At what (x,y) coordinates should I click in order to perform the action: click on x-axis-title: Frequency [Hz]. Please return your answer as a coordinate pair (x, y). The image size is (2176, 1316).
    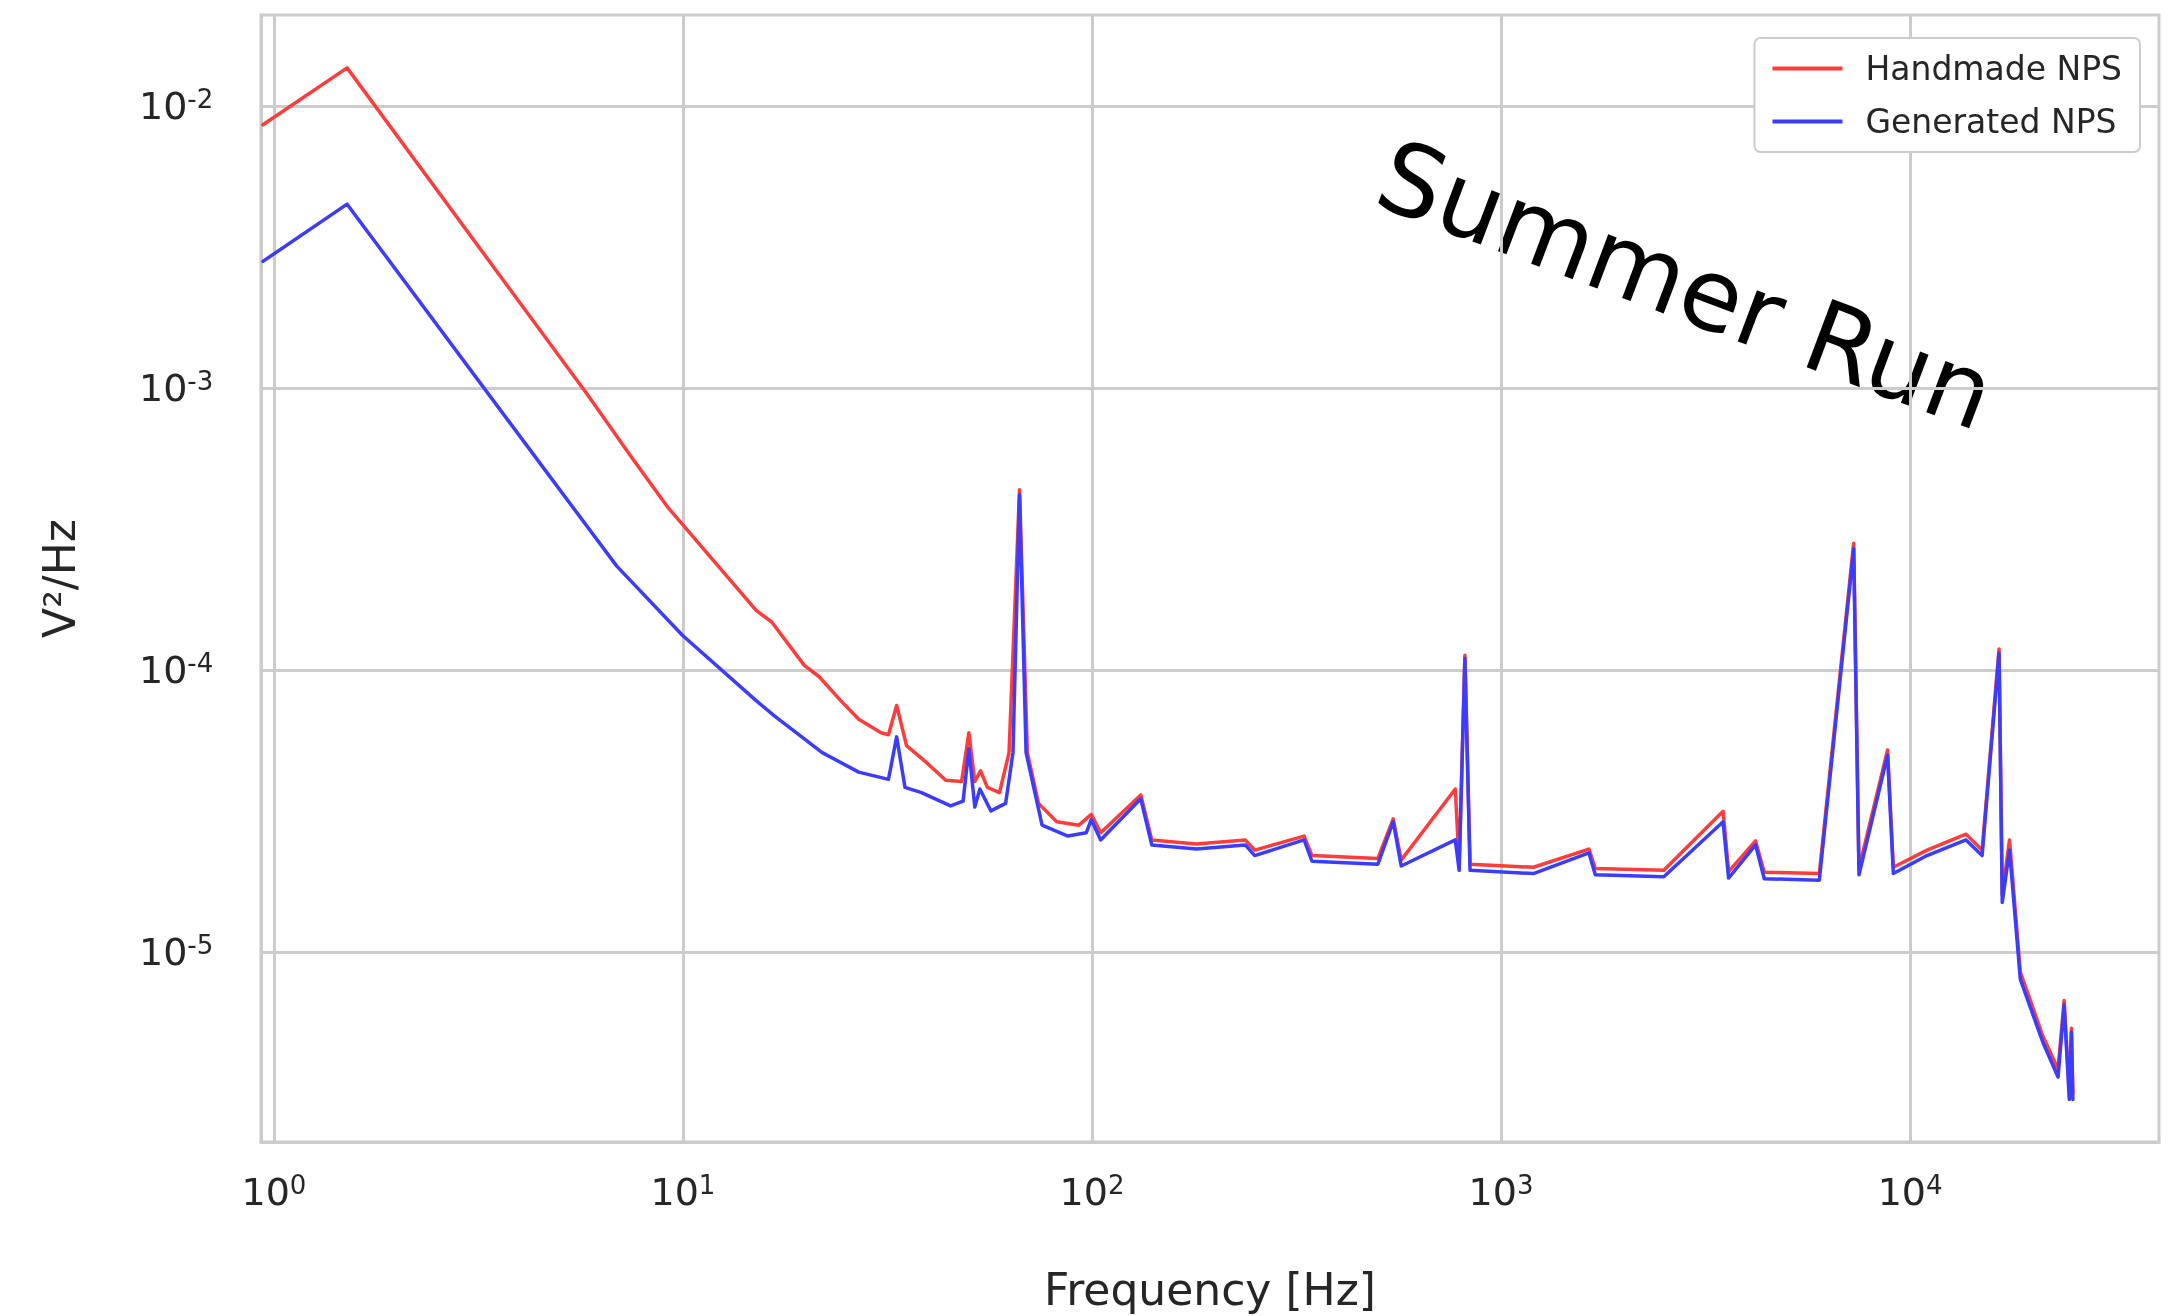
    Looking at the image, I should click on (1210, 1289).